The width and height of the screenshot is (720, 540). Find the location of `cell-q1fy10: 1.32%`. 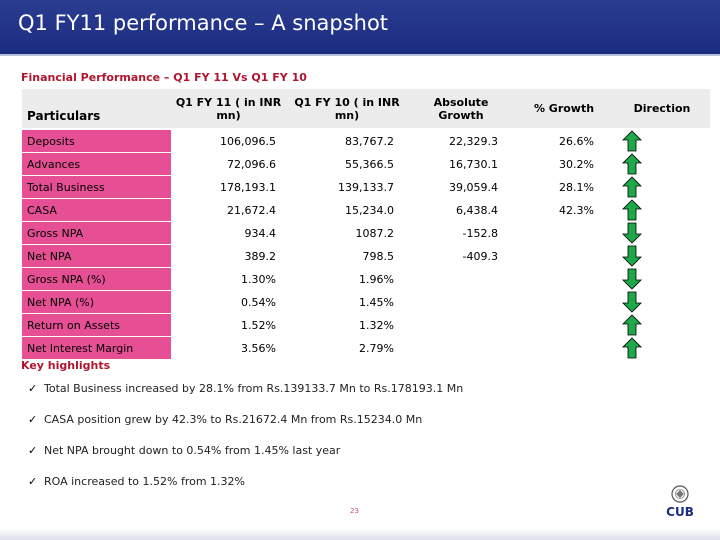

cell-q1fy10: 1.32% is located at coordinates (347, 325).